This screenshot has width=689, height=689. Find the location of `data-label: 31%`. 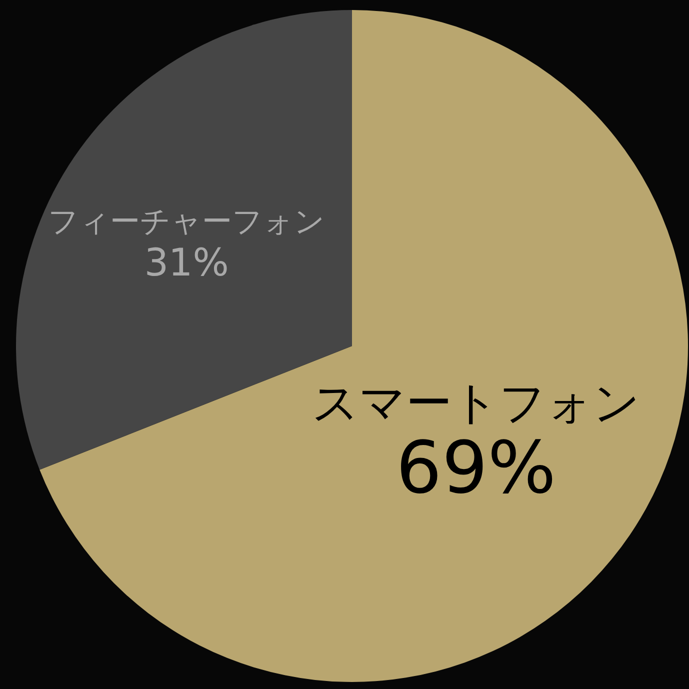

data-label: 31% is located at coordinates (186, 262).